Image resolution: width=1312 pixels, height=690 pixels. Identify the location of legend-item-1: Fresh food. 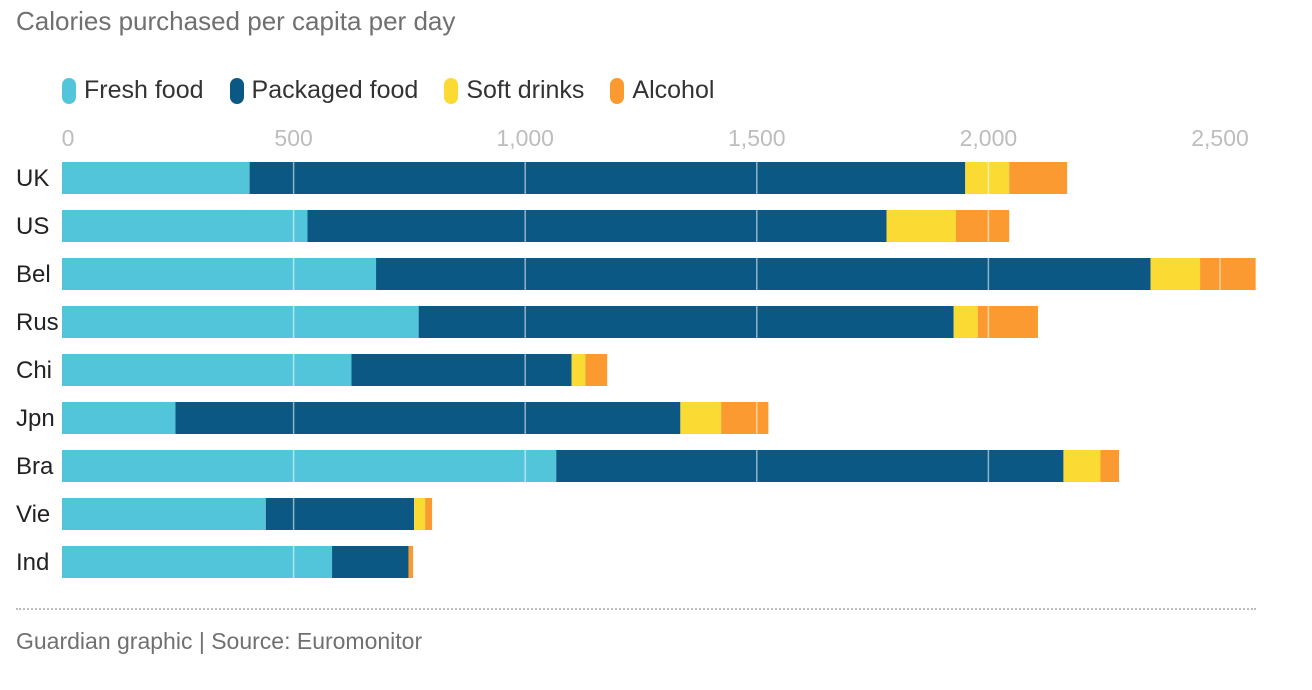
(133, 90).